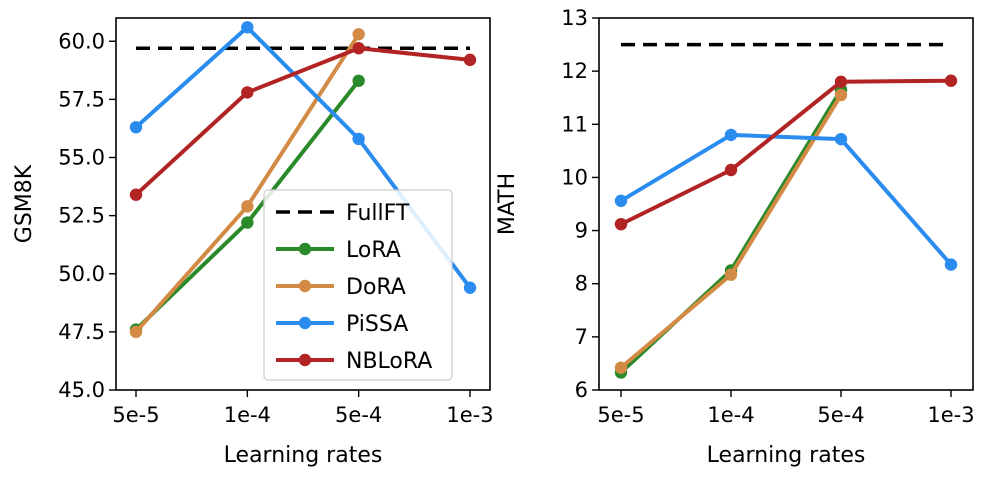  Describe the element at coordinates (305, 360) in the screenshot. I see `legend-marker-nblora` at that location.